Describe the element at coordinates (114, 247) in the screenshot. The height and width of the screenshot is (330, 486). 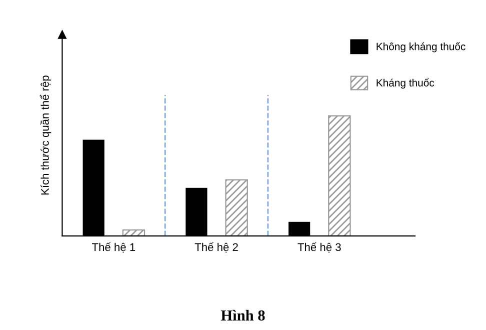
I see `x-tick-label: Thế hệ 1` at that location.